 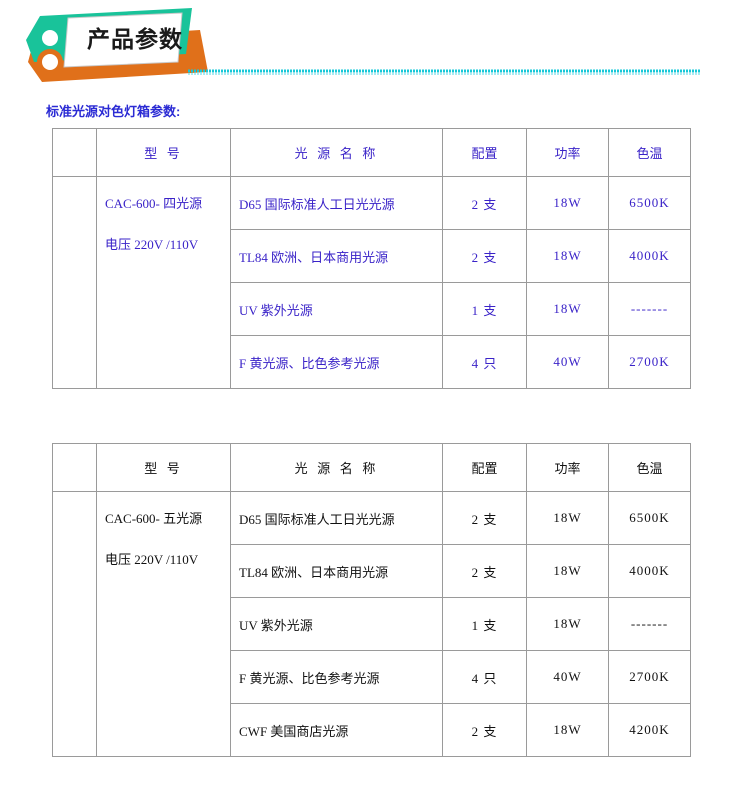 I want to click on source-name: CWF 美国商店光源, so click(x=336, y=730).